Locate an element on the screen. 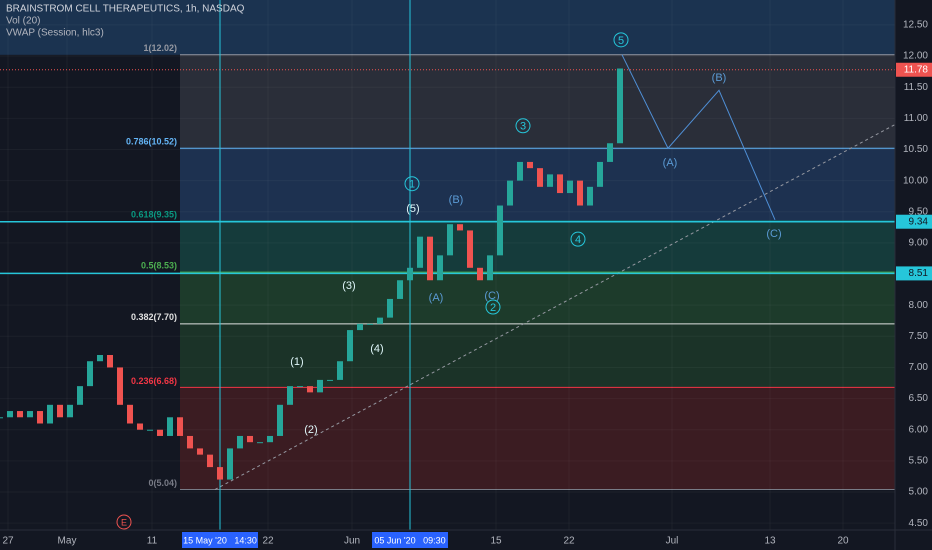  y-tick-label: 6.00 is located at coordinates (919, 429).